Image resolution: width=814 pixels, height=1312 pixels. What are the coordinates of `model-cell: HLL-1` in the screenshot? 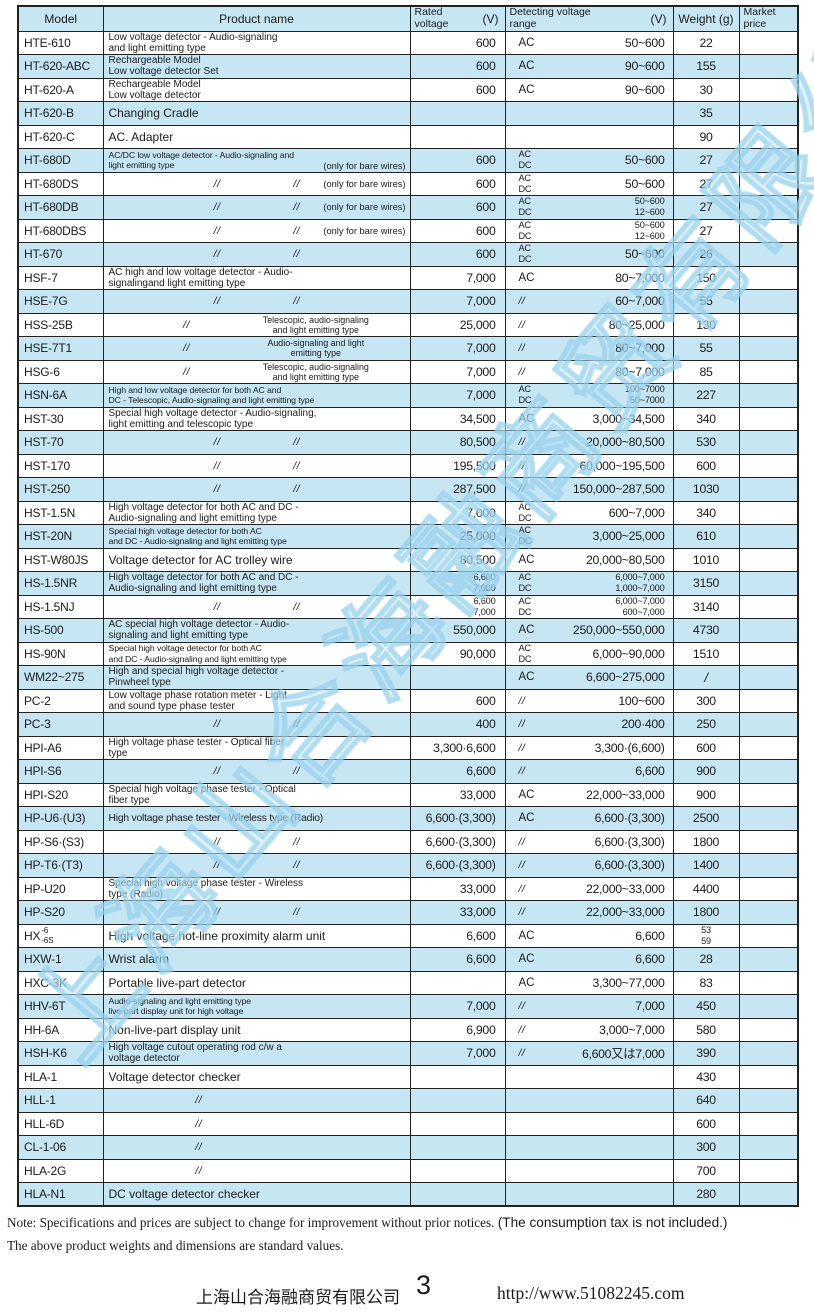 It's located at (60, 1100).